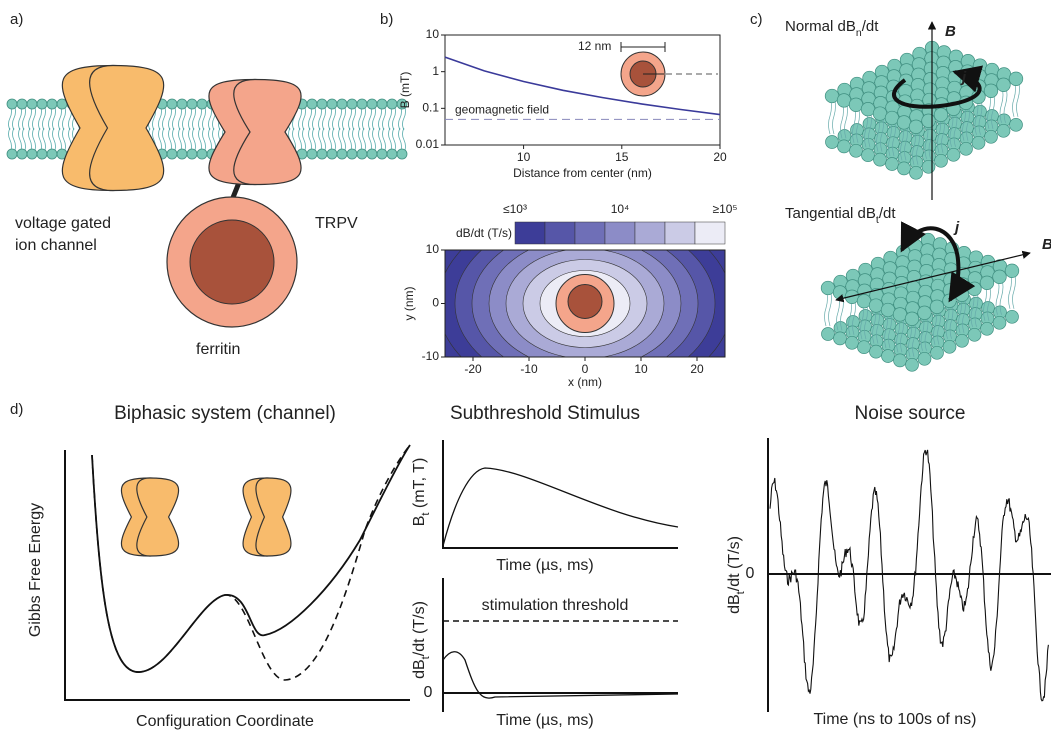 The image size is (1051, 734). I want to click on label: dBt/dt (T/s), so click(421, 640).